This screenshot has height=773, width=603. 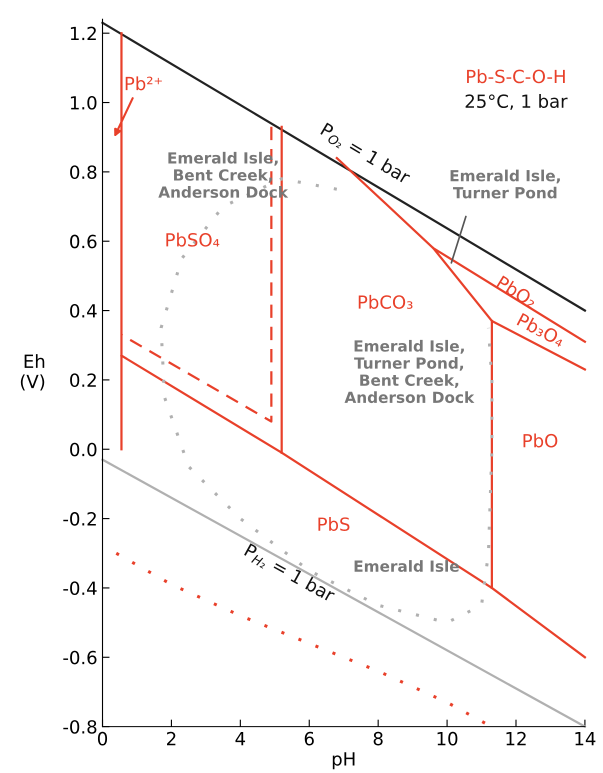 I want to click on y-tick-label: 1.2, so click(x=83, y=33).